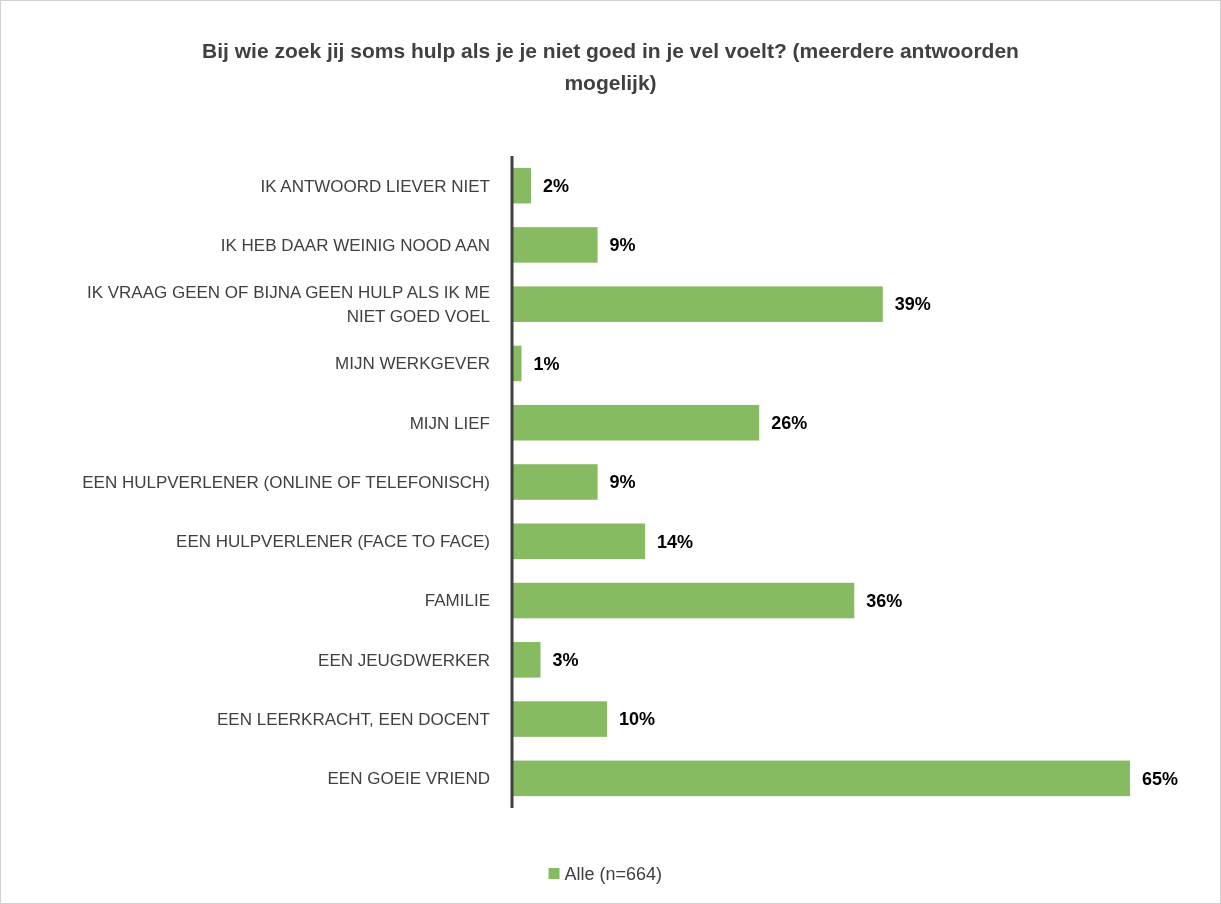 The width and height of the screenshot is (1221, 904). Describe the element at coordinates (546, 363) in the screenshot. I see `data-label: 1%` at that location.